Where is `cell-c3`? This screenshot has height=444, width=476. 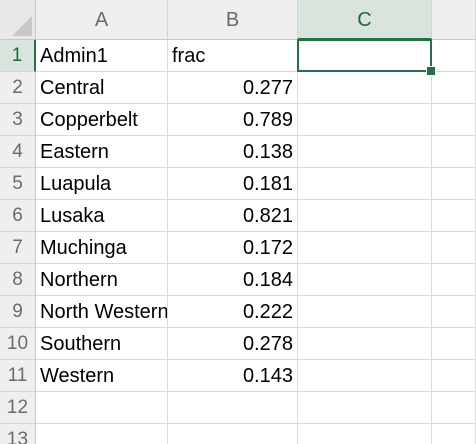 cell-c3 is located at coordinates (365, 120).